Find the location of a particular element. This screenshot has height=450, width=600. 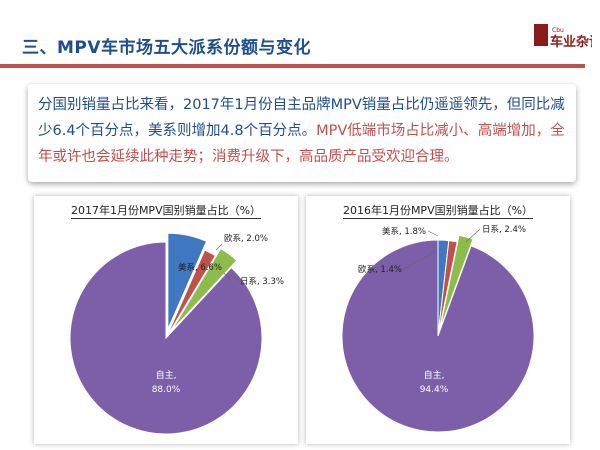

data-label-欧系: 欧系, 1.4% is located at coordinates (380, 269).